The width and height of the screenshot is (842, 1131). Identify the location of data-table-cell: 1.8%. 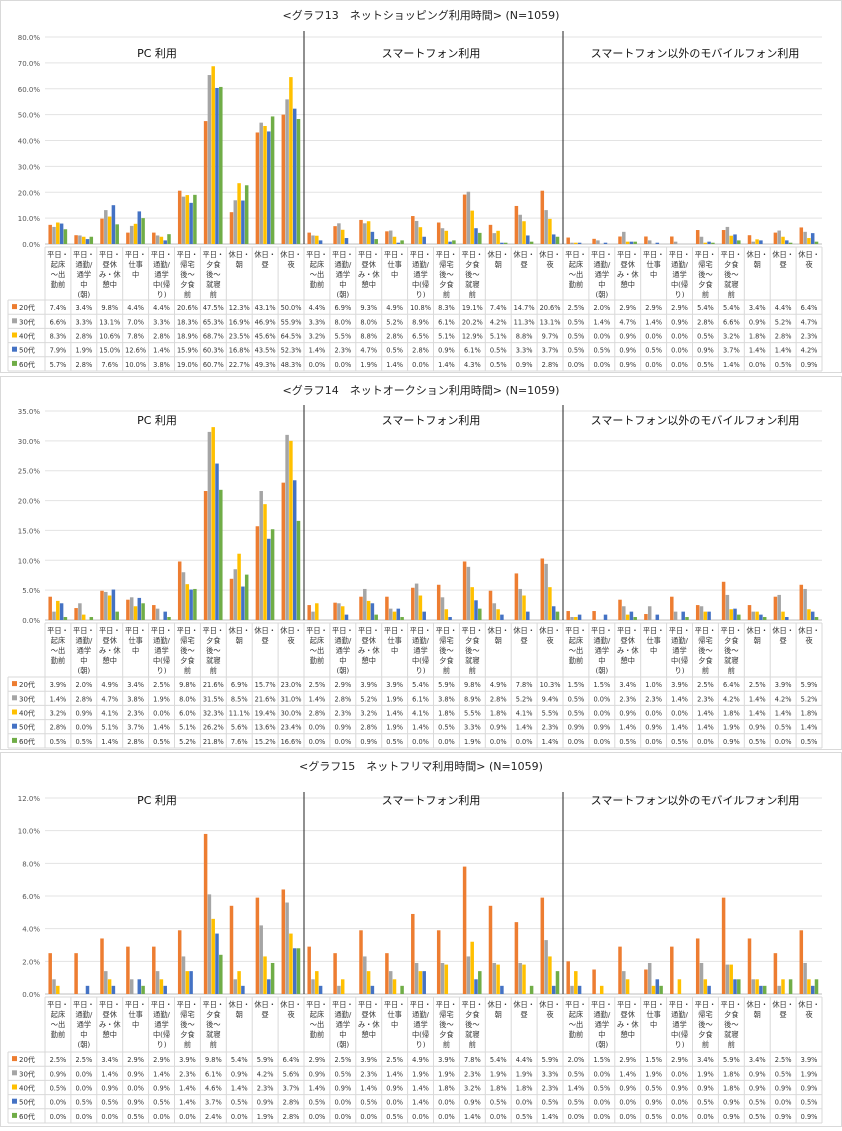
(757, 337).